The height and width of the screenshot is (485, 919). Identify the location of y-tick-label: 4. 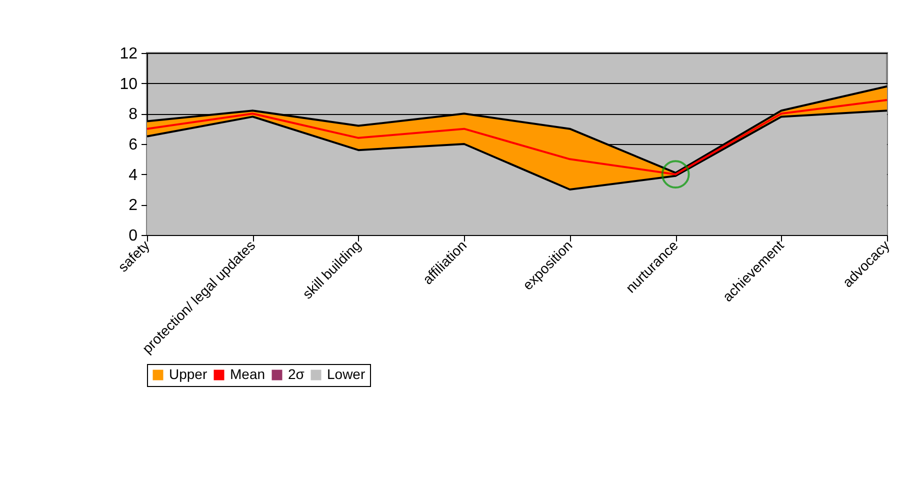
(133, 175).